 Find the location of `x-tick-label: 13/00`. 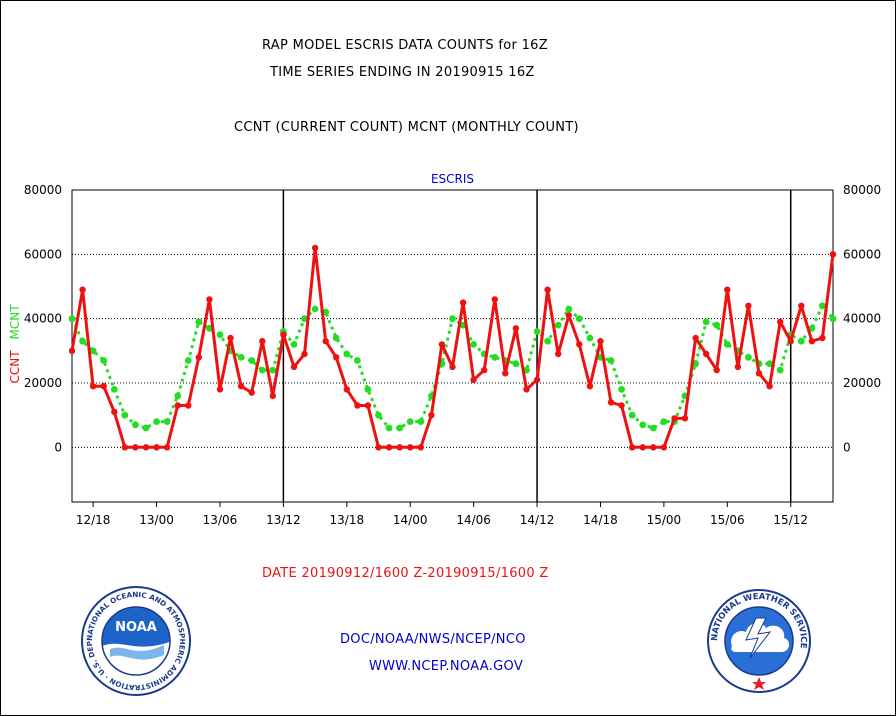

x-tick-label: 13/00 is located at coordinates (156, 520).